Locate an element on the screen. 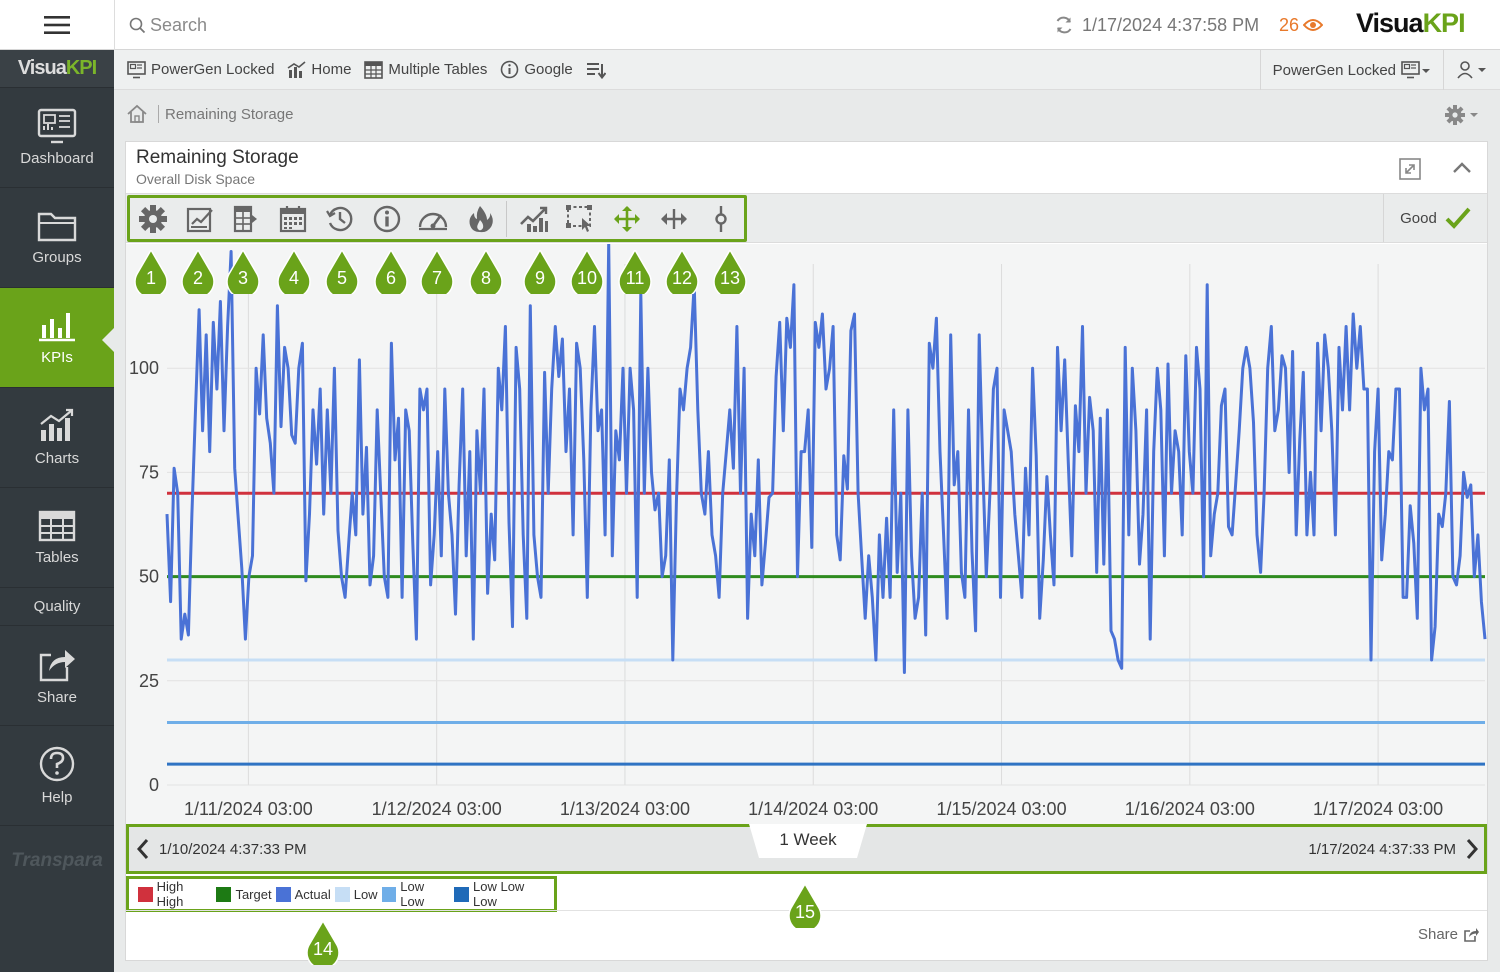  callout-badge: 1 is located at coordinates (151, 272).